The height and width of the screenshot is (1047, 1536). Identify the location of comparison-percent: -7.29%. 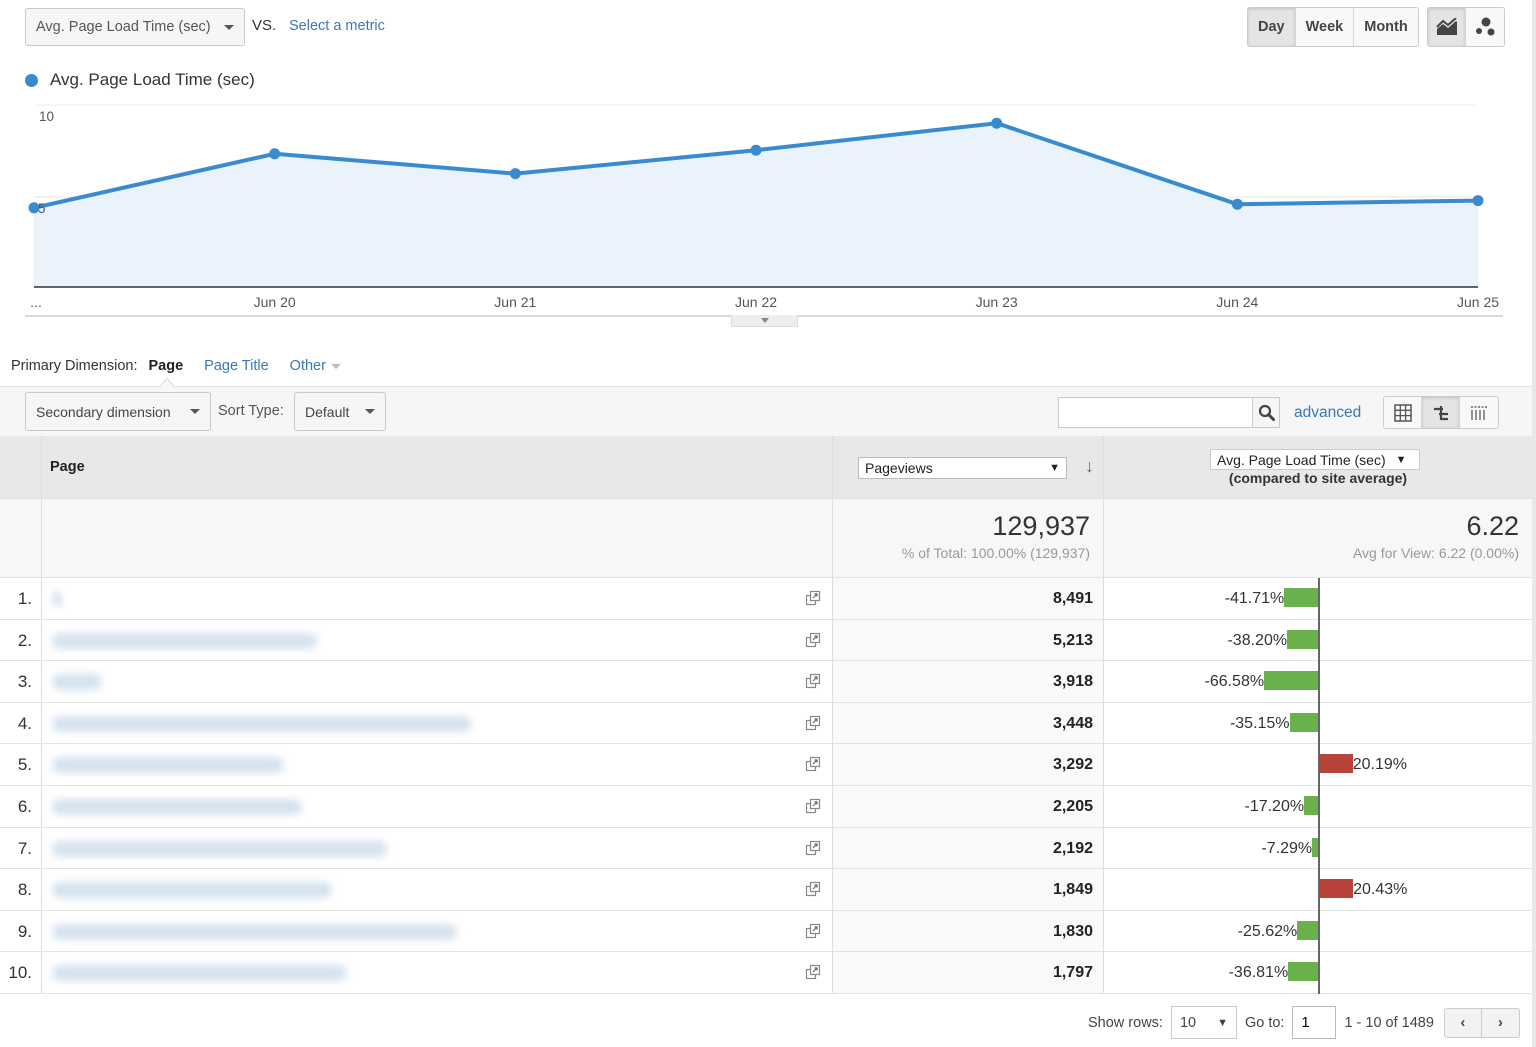
(1287, 848).